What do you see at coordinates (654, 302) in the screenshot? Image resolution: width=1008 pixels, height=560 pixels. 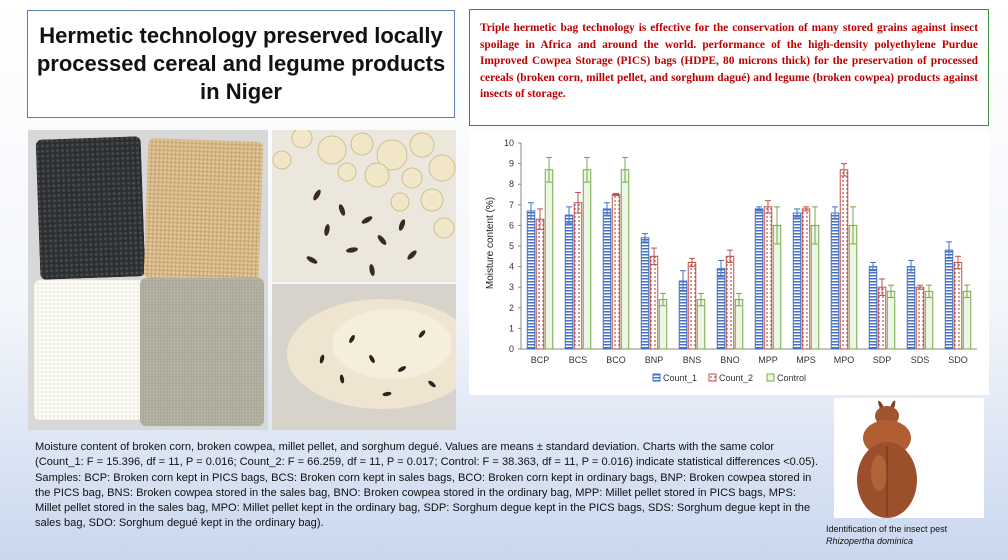 I see `bar-count_2-bnp` at bounding box center [654, 302].